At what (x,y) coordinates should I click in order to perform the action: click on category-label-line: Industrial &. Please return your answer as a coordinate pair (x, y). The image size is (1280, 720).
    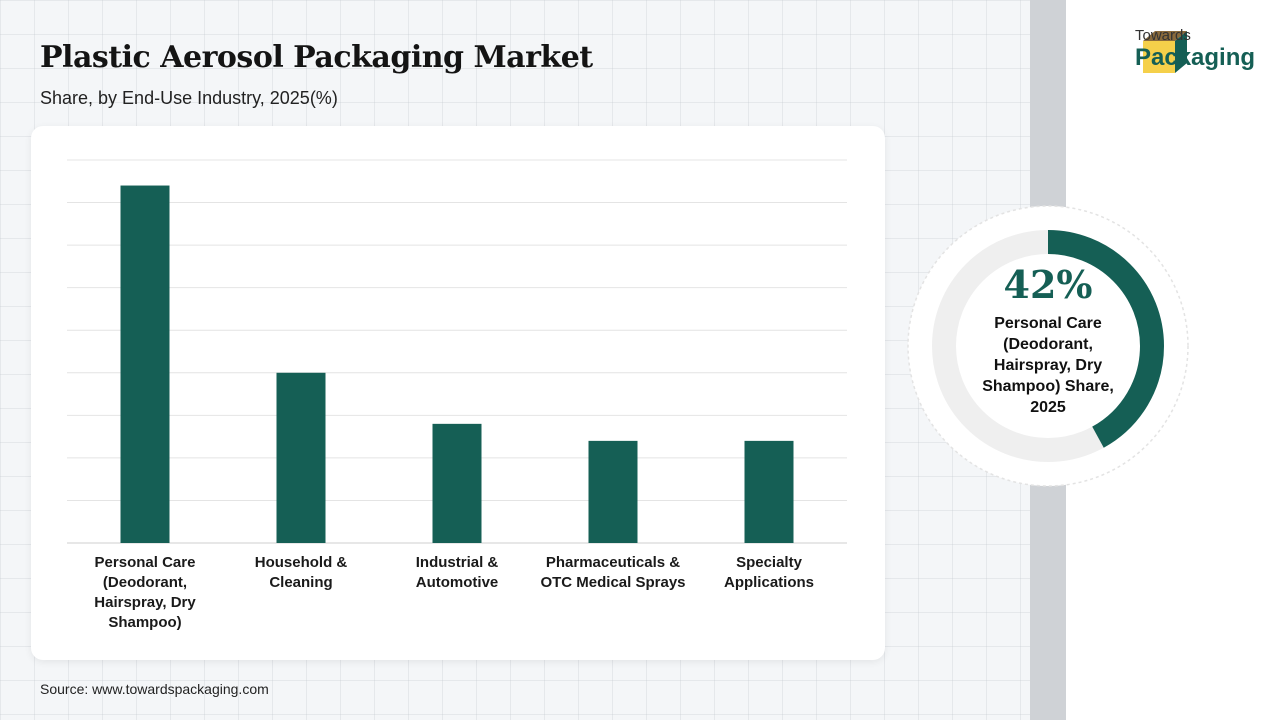
    Looking at the image, I should click on (457, 562).